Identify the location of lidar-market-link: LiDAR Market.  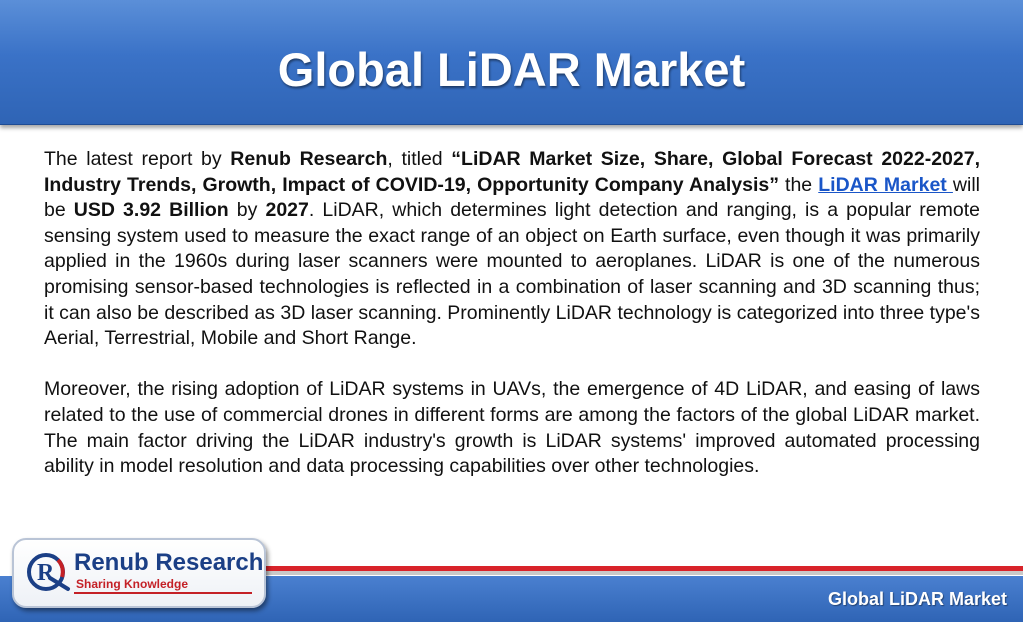
(885, 184).